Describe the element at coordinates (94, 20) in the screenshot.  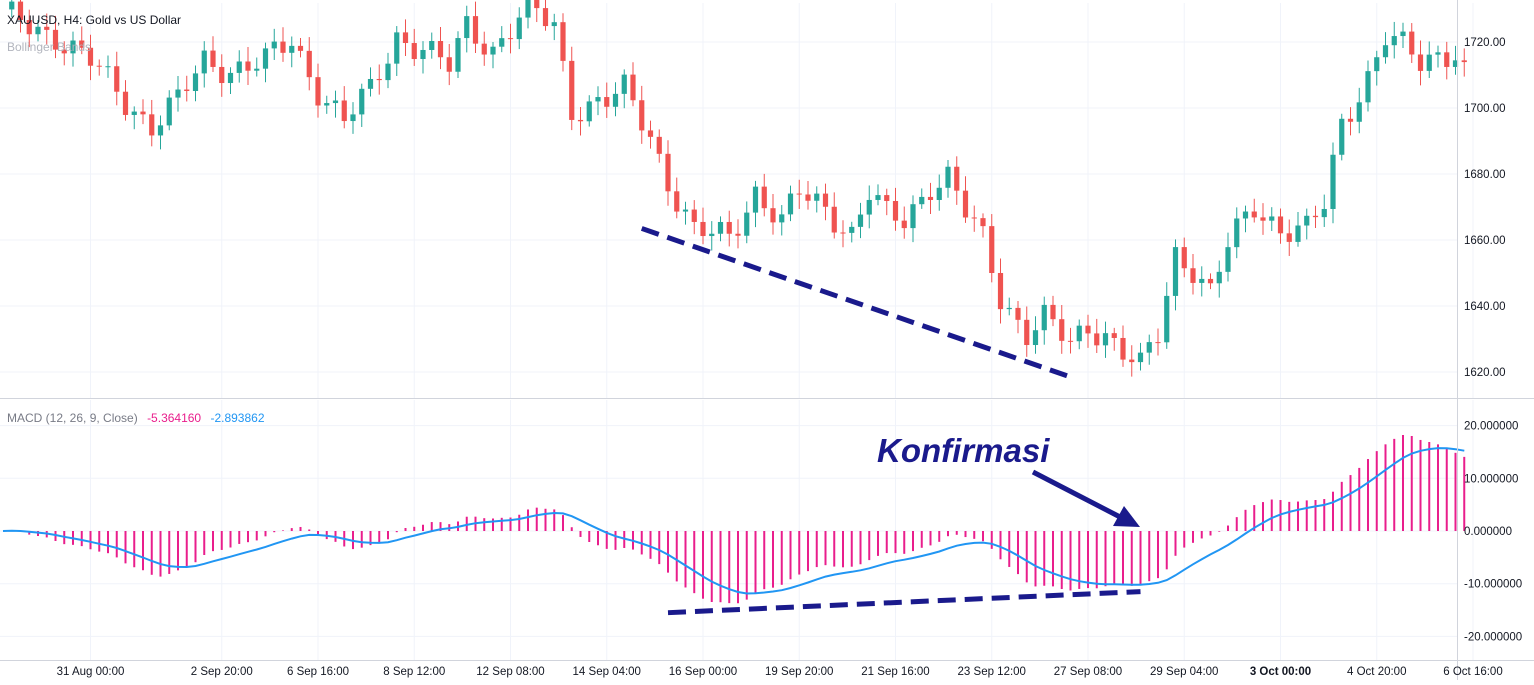
I see `symbol-title: XAUUSD, H4: Gold vs US Dollar` at that location.